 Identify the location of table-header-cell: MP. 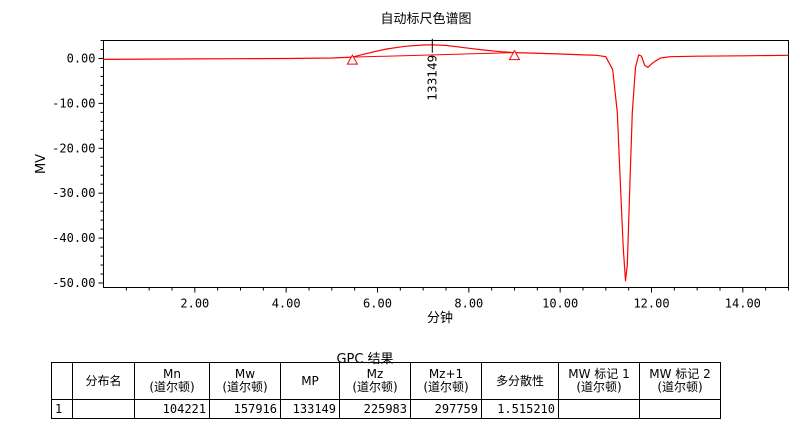
(310, 381).